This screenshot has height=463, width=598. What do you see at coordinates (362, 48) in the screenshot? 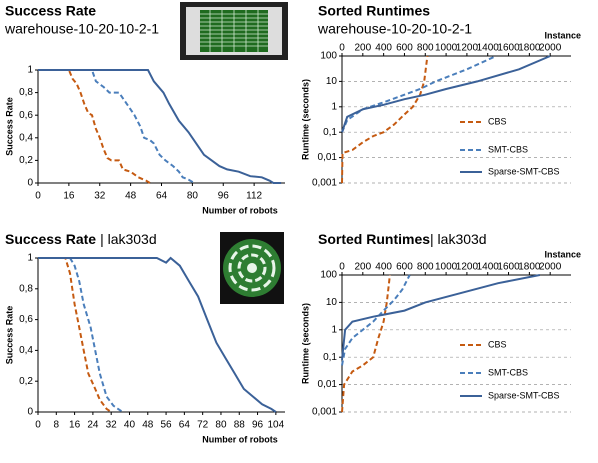
I see `x-tick-label: 200` at bounding box center [362, 48].